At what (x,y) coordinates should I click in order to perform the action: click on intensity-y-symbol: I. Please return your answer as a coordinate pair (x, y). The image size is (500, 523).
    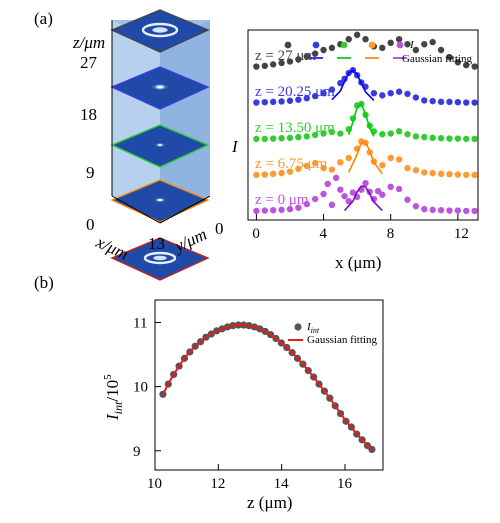
    Looking at the image, I should click on (112, 417).